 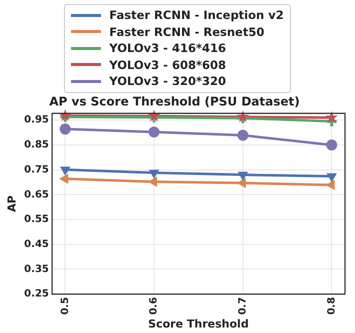 I want to click on y-tick-label: 0.55, so click(x=36, y=219).